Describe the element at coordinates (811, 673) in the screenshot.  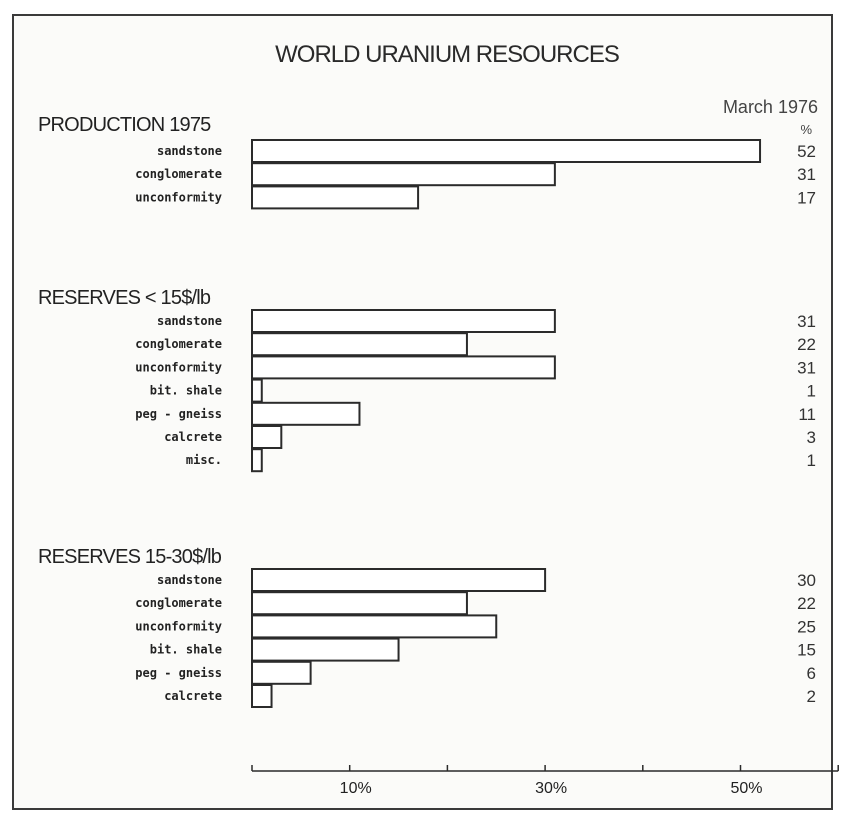
I see `value-label: 6` at that location.